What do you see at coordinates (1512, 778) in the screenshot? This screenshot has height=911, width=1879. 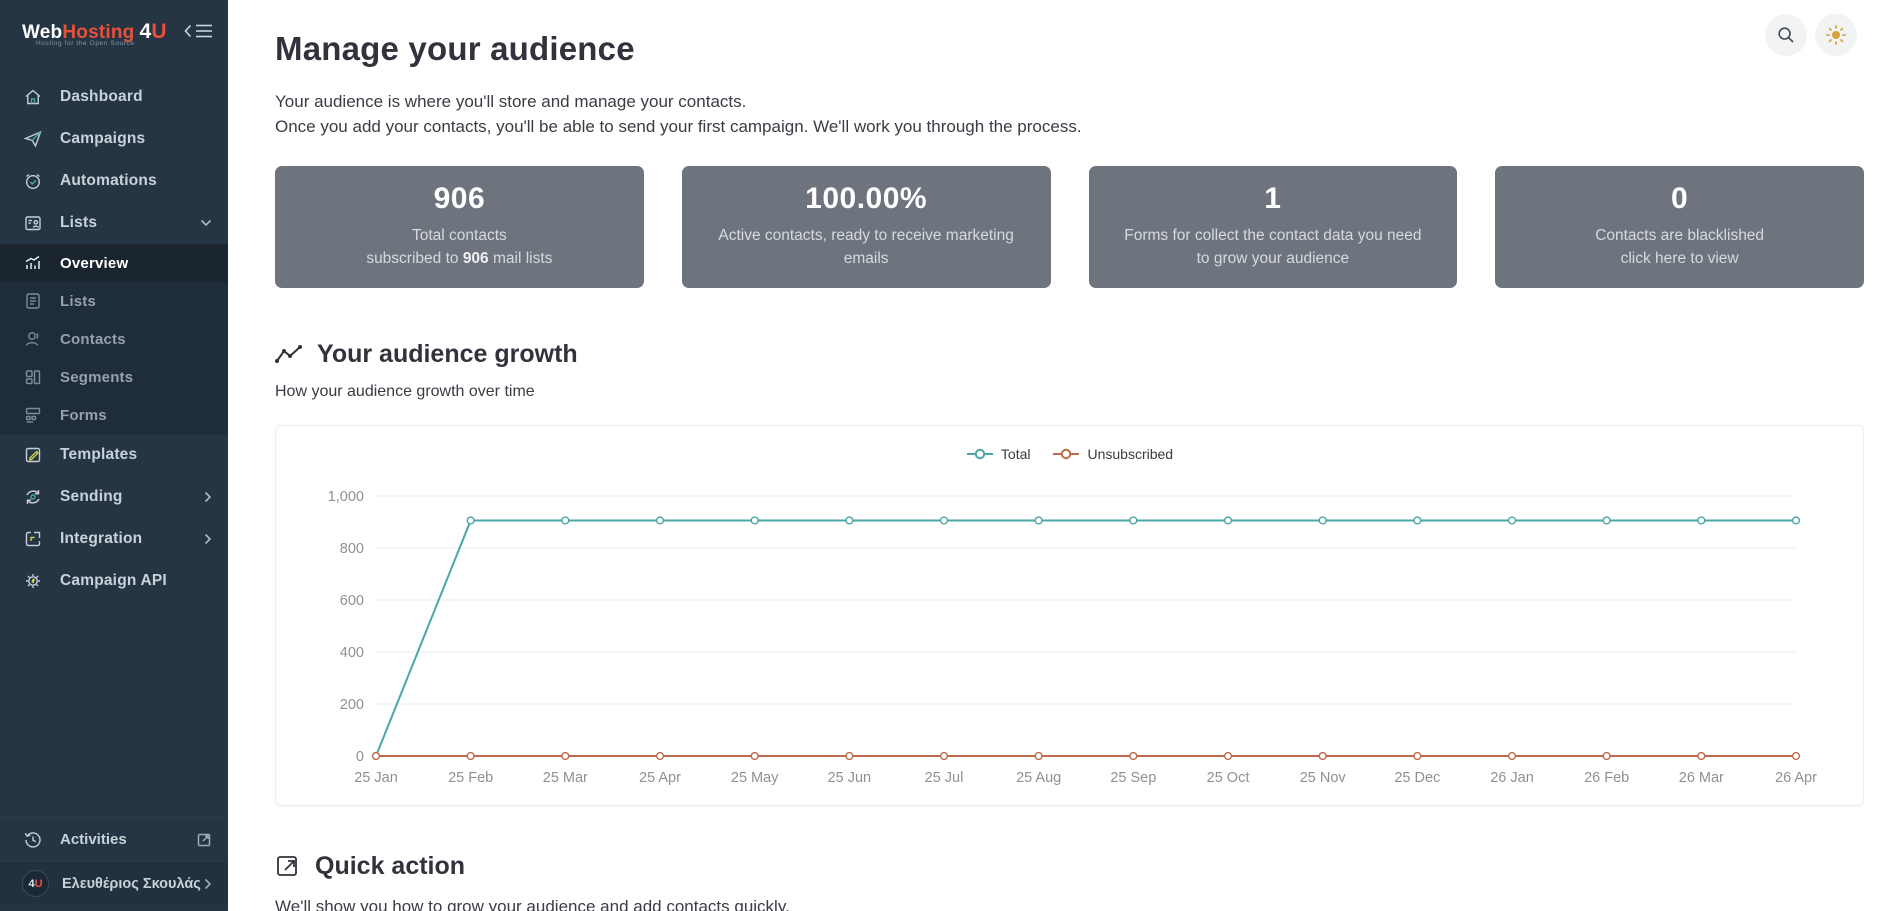 I see `svg-text: 26 Jan` at bounding box center [1512, 778].